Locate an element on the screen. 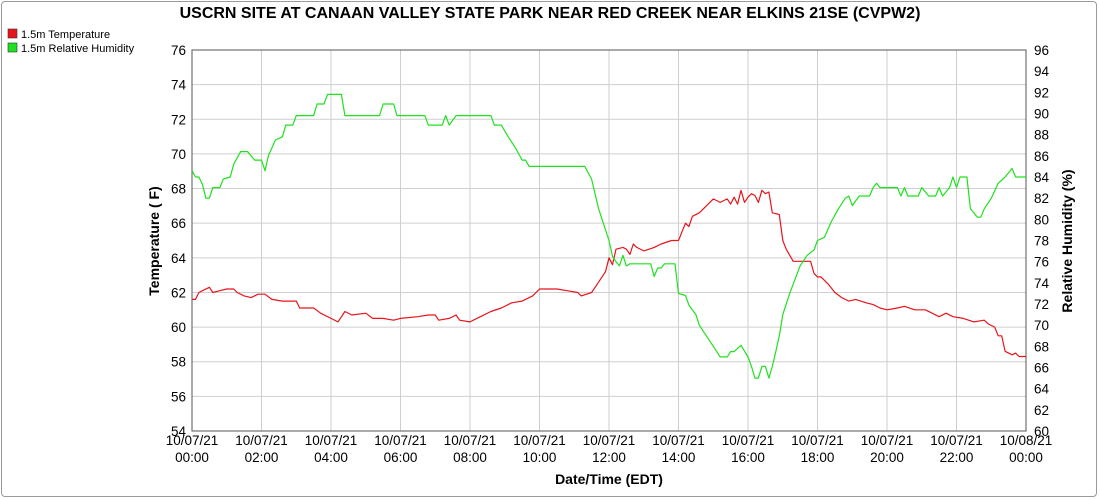 The image size is (1100, 500). y-right-tick-label: 94 is located at coordinates (1042, 71).